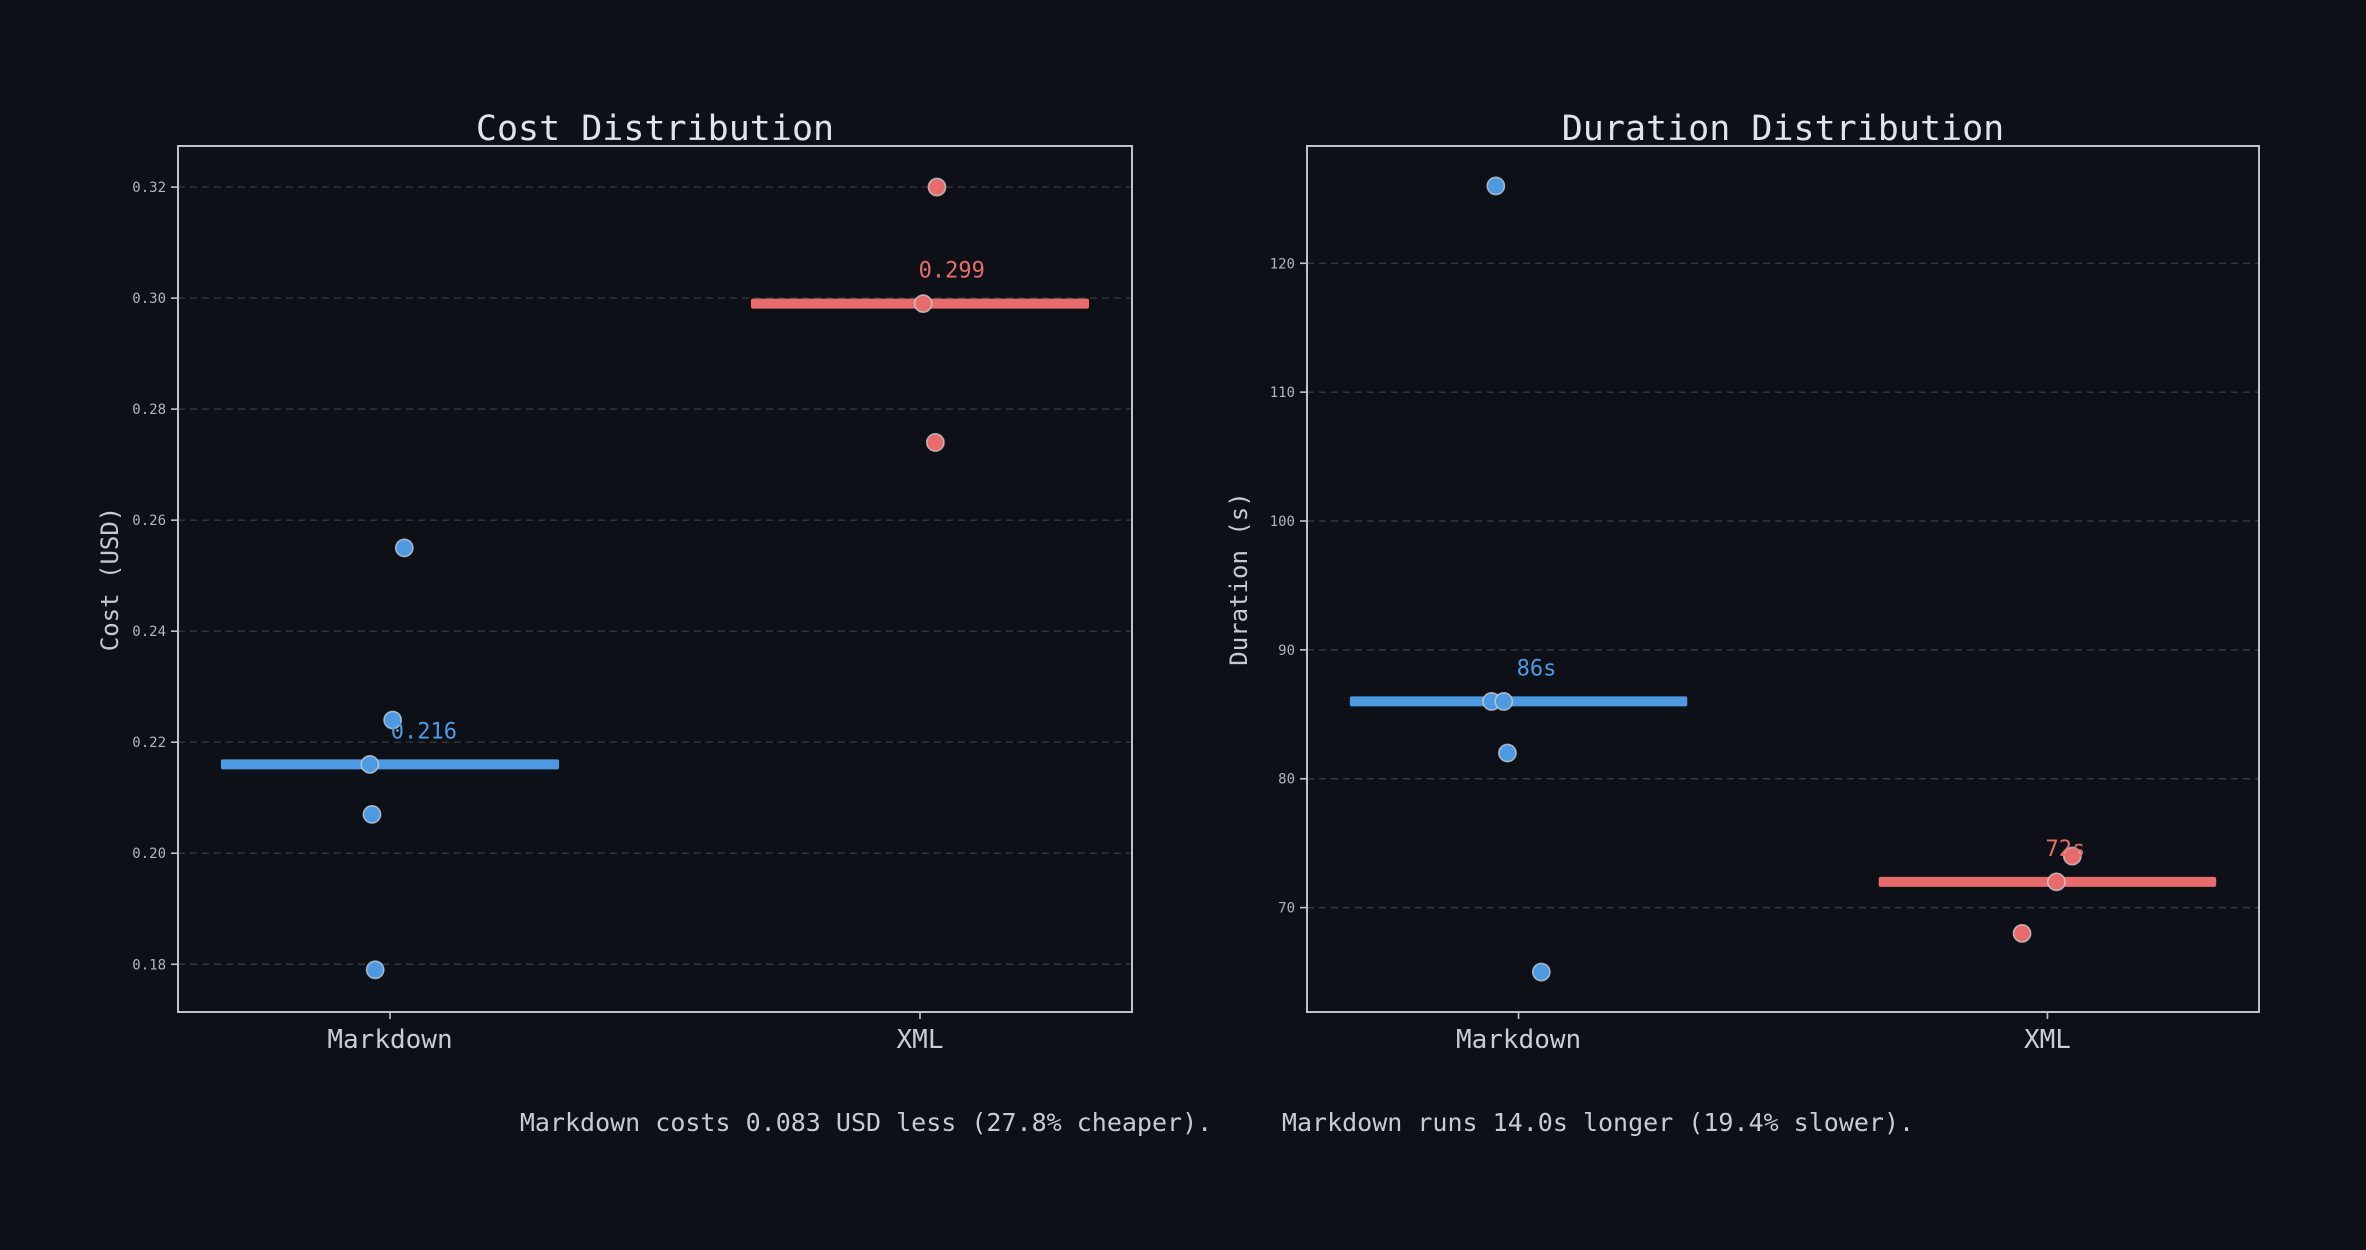 This screenshot has width=2366, height=1250. Describe the element at coordinates (149, 521) in the screenshot. I see `y-tick-label: 0.26` at that location.